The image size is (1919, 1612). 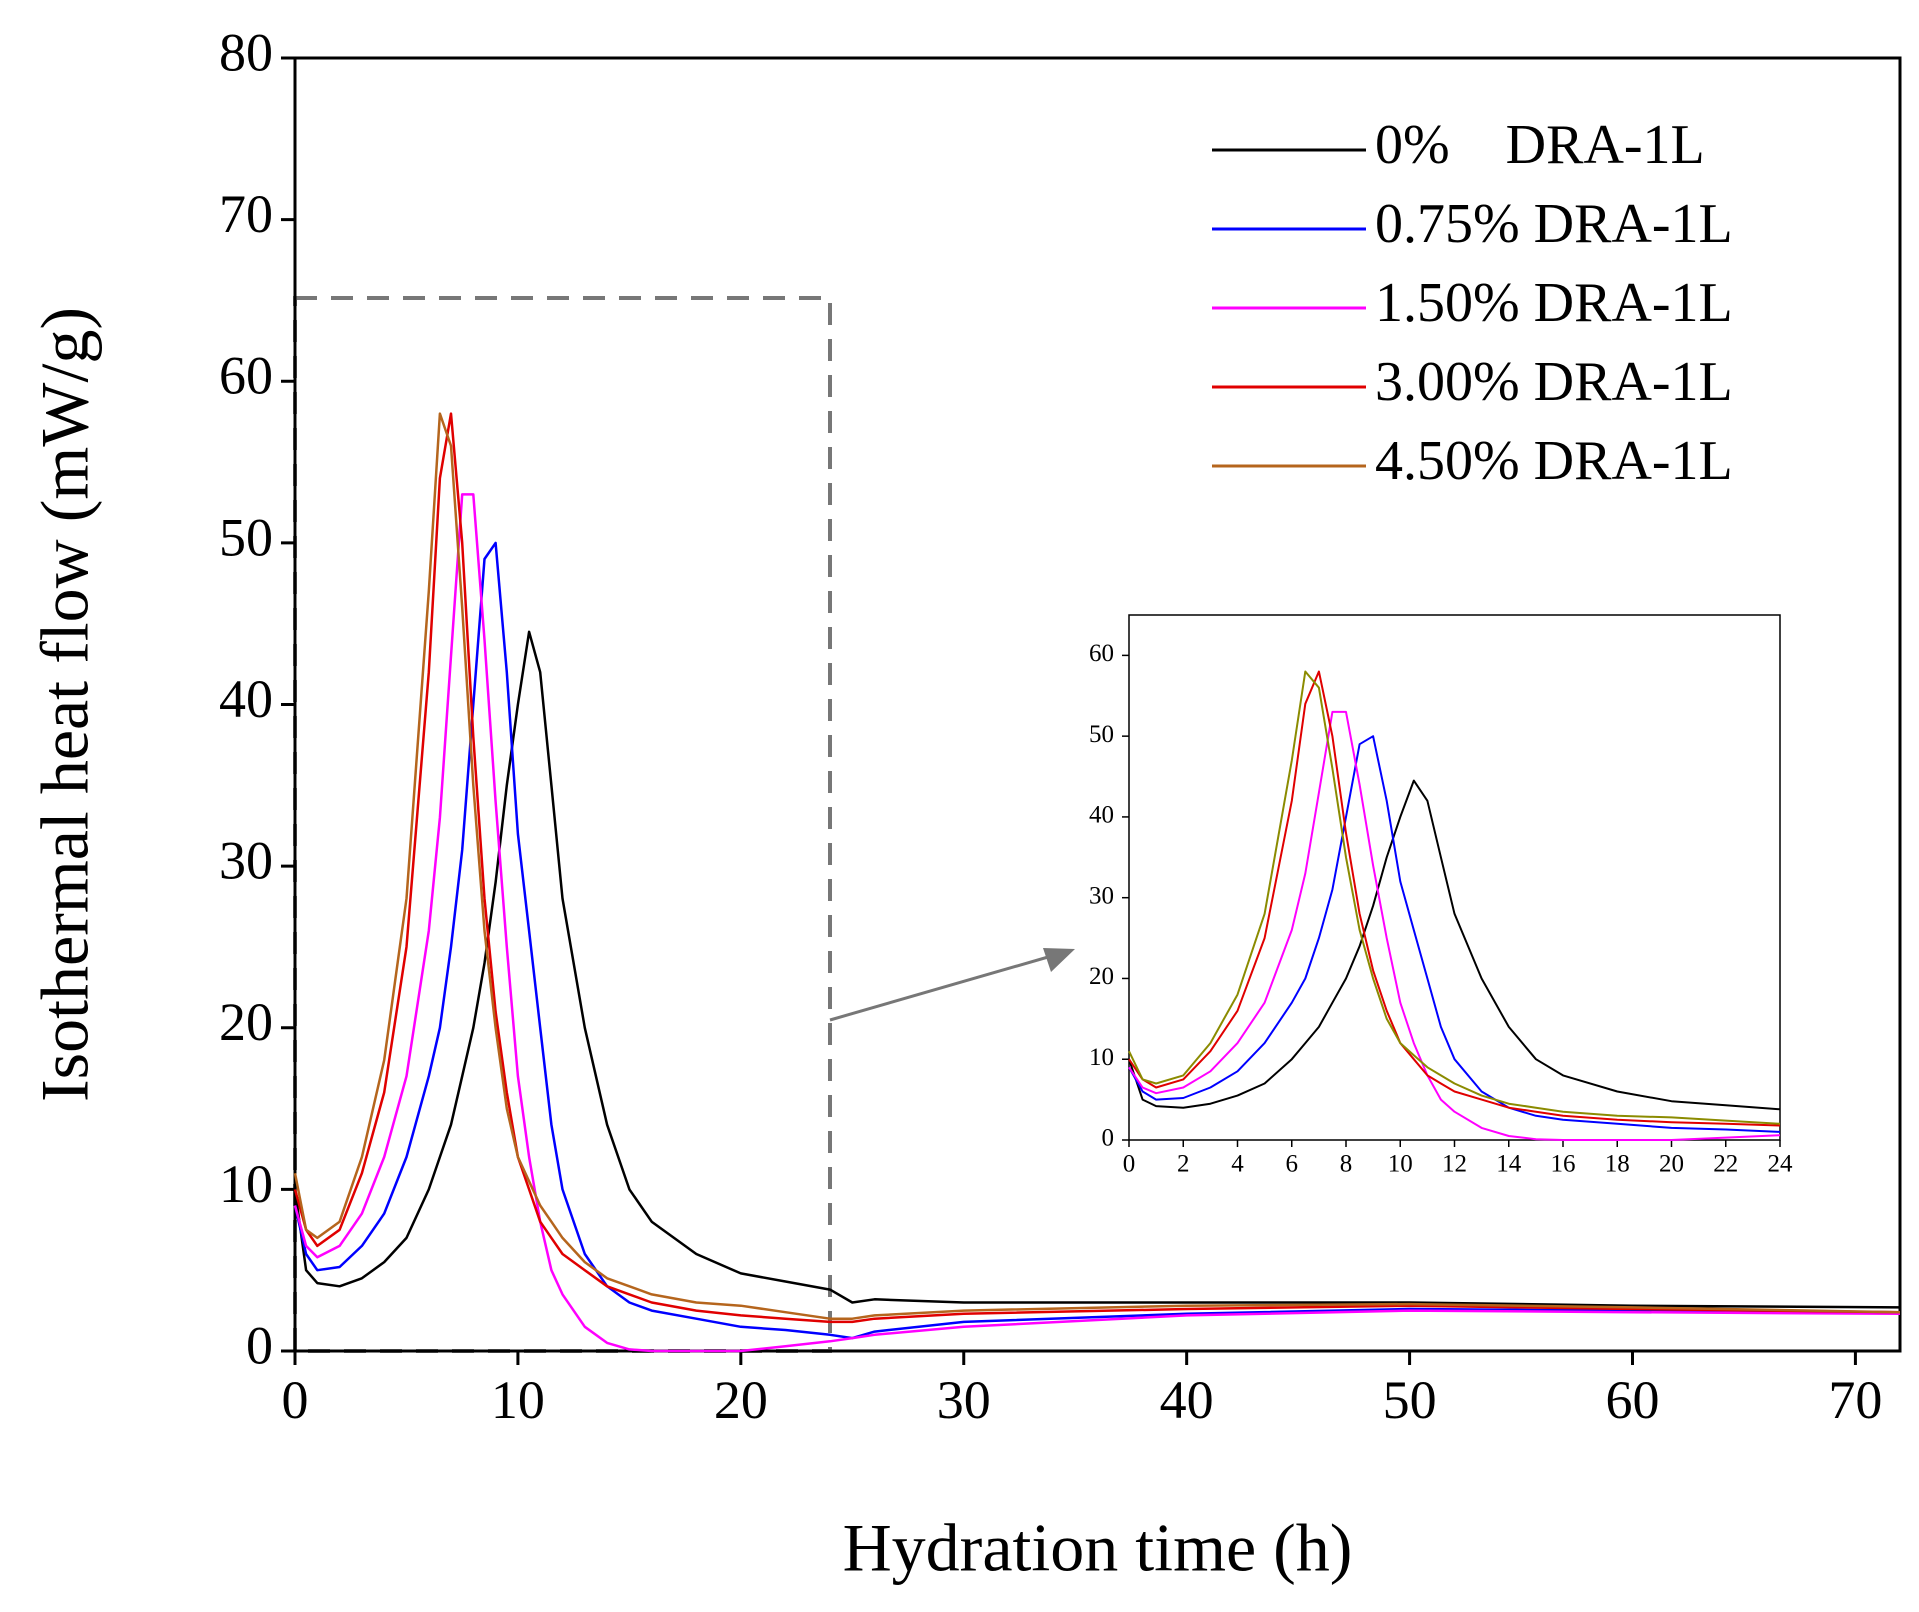 I want to click on y-tick-label: 80, so click(x=246, y=52).